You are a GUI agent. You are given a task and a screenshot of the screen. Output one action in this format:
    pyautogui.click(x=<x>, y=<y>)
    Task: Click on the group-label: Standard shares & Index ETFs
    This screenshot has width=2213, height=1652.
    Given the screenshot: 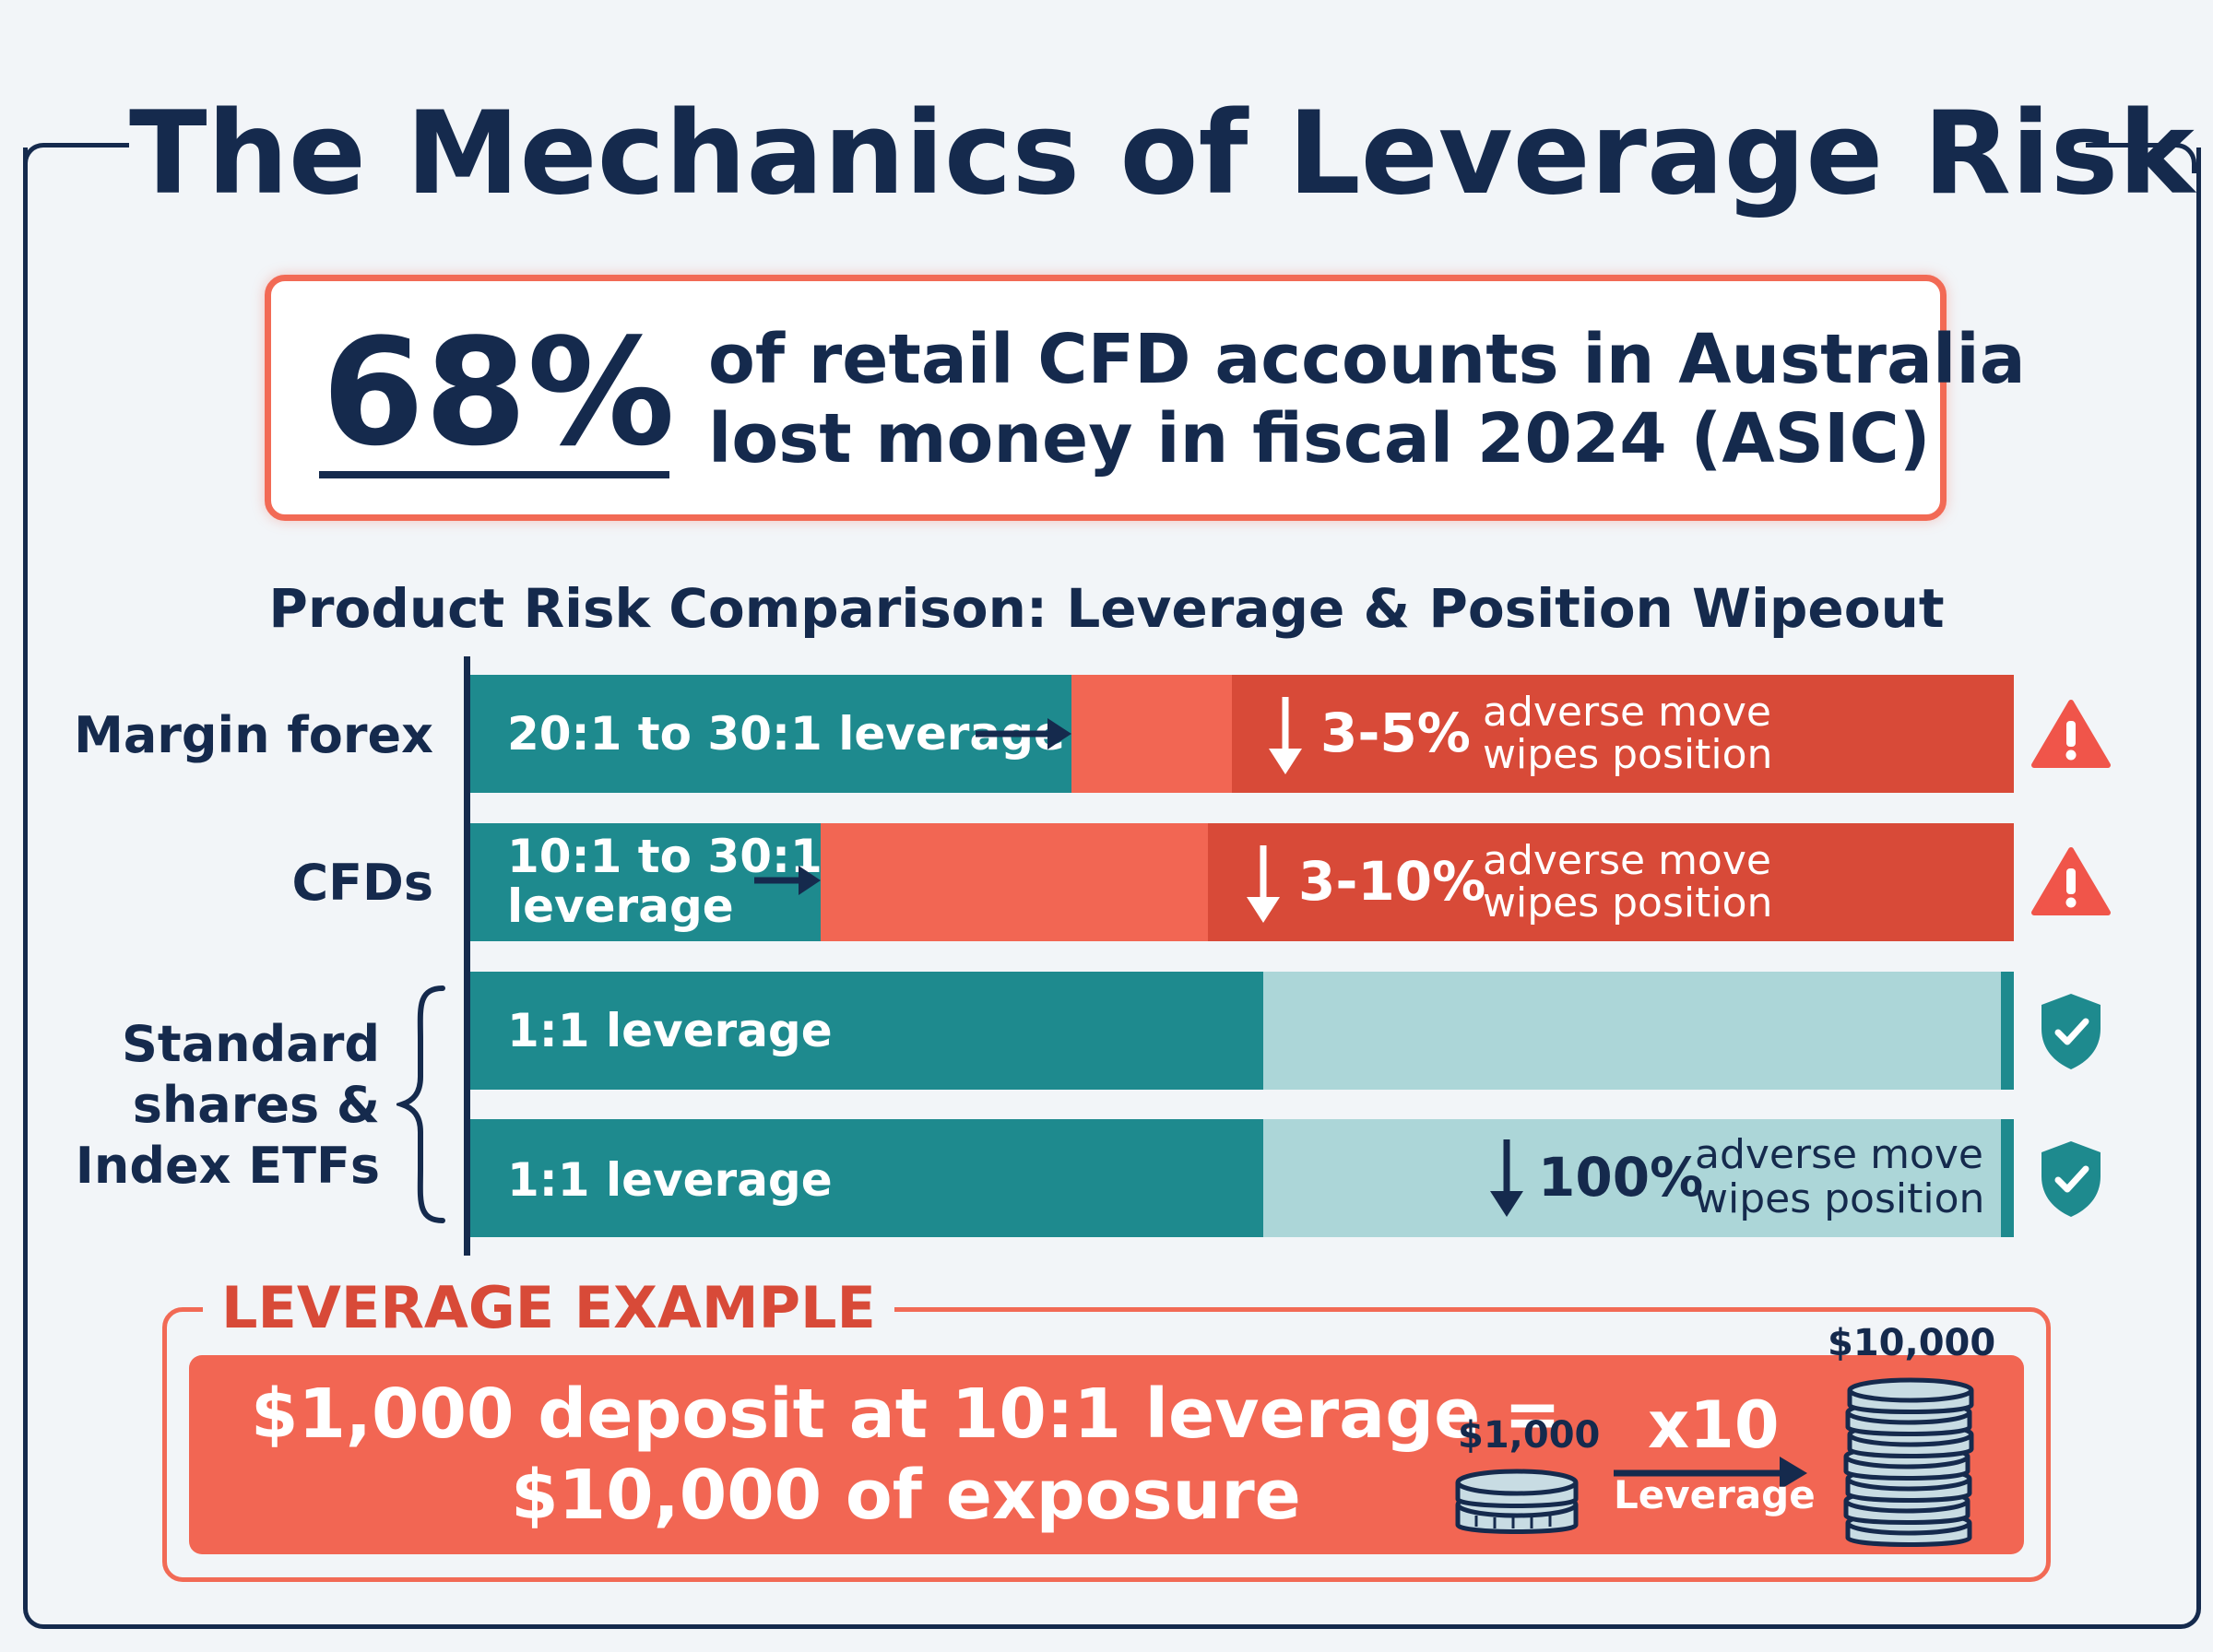 What is the action you would take?
    pyautogui.click(x=217, y=1105)
    